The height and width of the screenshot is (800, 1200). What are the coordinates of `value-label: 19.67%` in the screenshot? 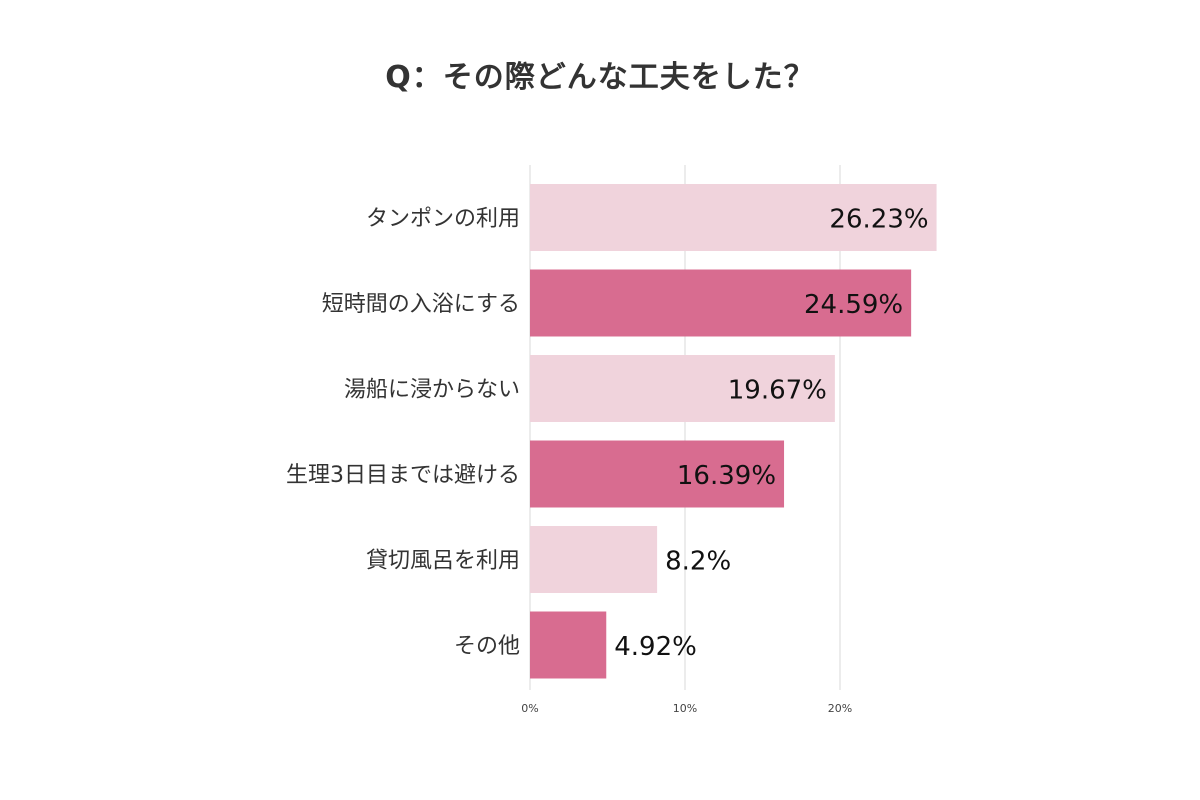 It's located at (777, 391).